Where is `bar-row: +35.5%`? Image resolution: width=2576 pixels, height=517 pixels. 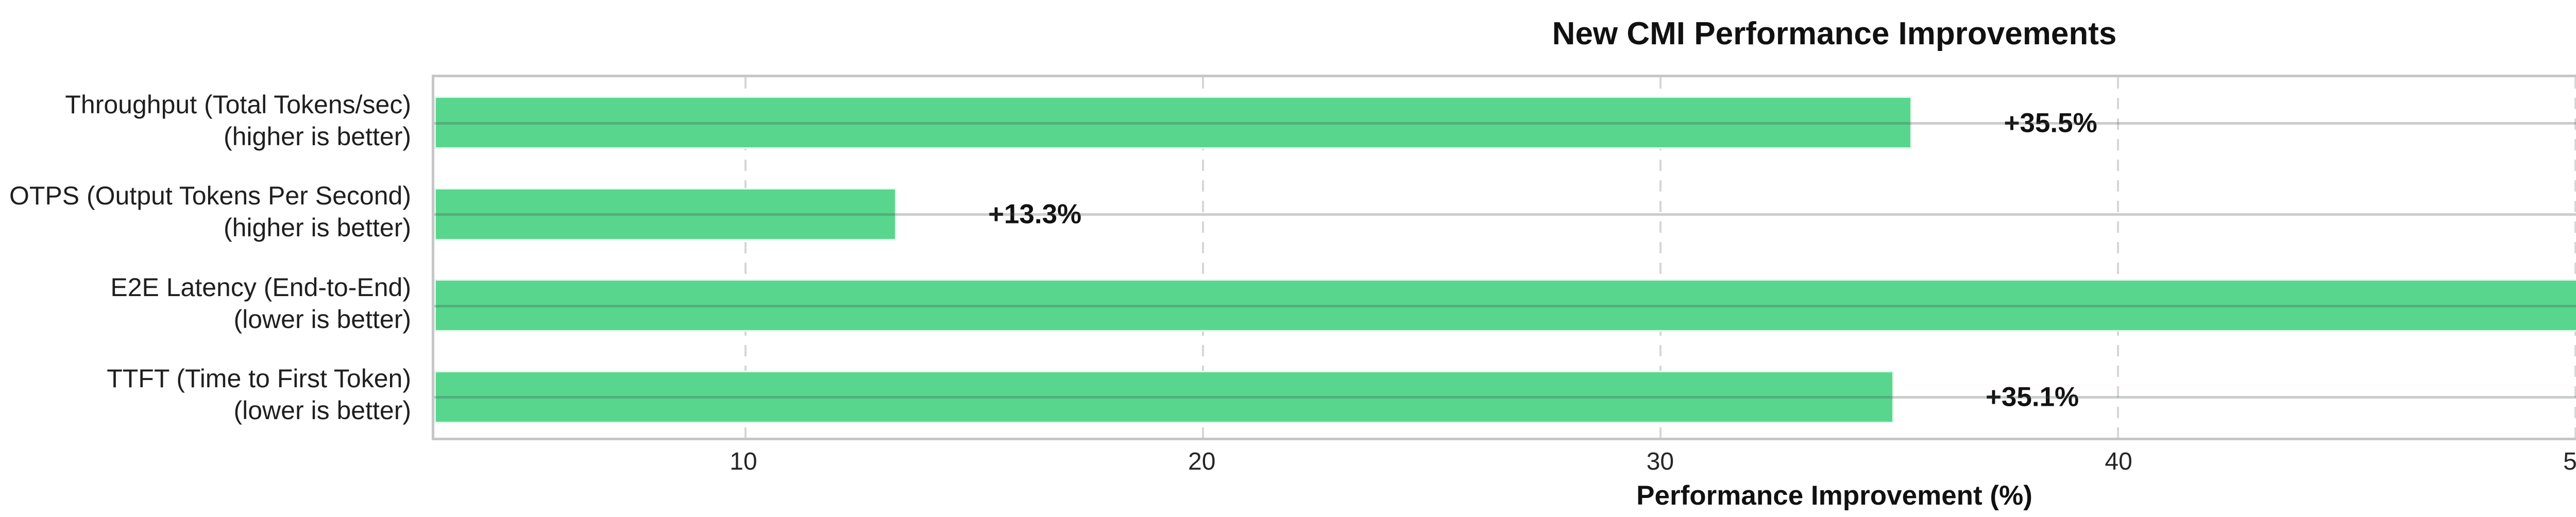
bar-row: +35.5% is located at coordinates (1505, 123).